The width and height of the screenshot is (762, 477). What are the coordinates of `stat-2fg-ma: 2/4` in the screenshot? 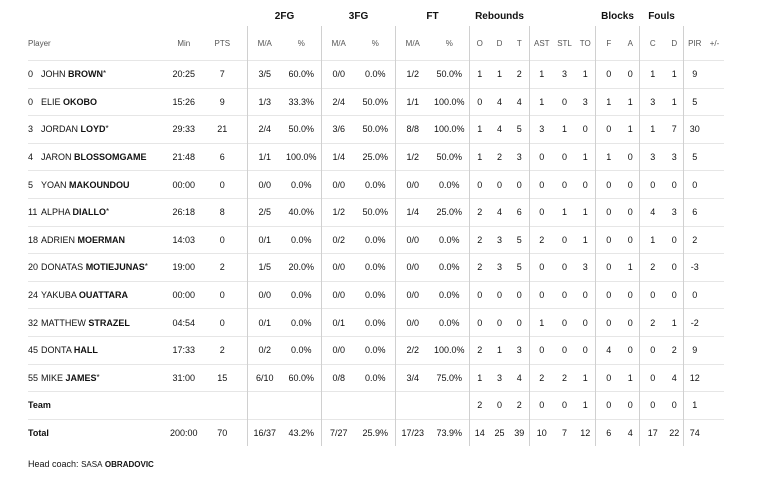 It's located at (264, 129).